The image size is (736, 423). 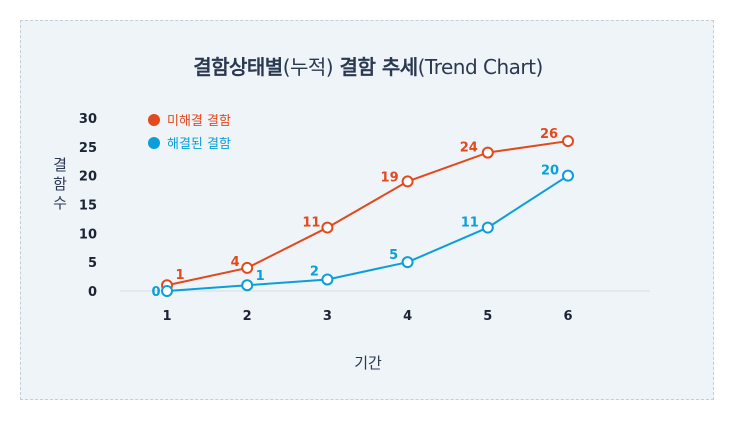 What do you see at coordinates (60, 203) in the screenshot?
I see `y-axis-title-char: 수` at bounding box center [60, 203].